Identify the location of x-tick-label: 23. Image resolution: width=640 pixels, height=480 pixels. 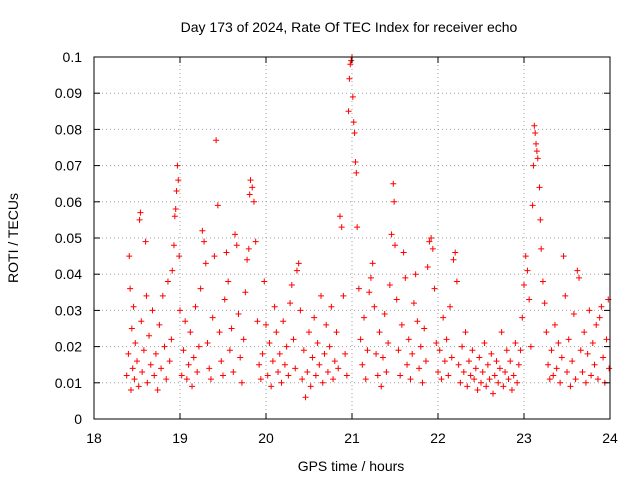
(524, 438).